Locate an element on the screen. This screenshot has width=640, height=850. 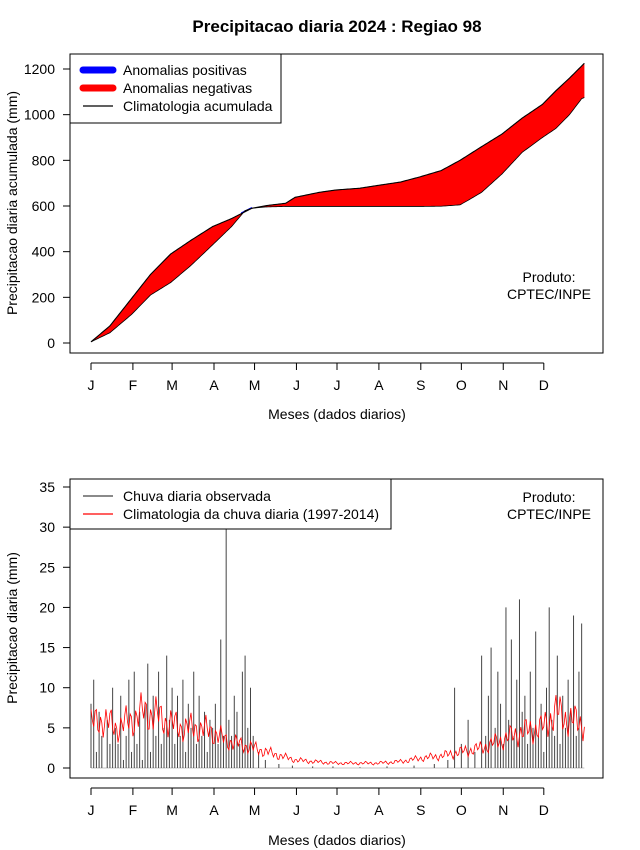
top-y-tick-label: 400 is located at coordinates (44, 252).